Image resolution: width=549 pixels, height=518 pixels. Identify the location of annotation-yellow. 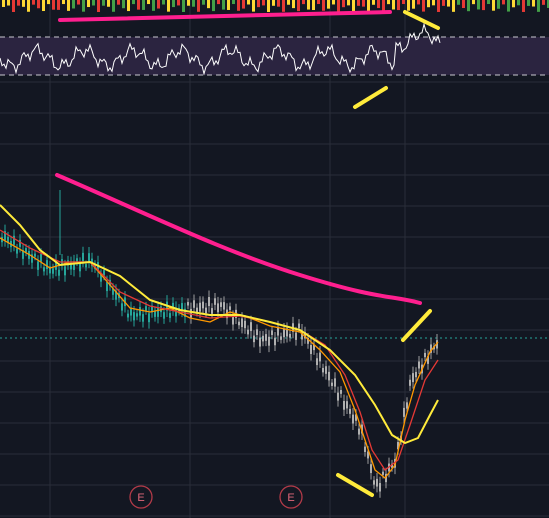
(421, 20).